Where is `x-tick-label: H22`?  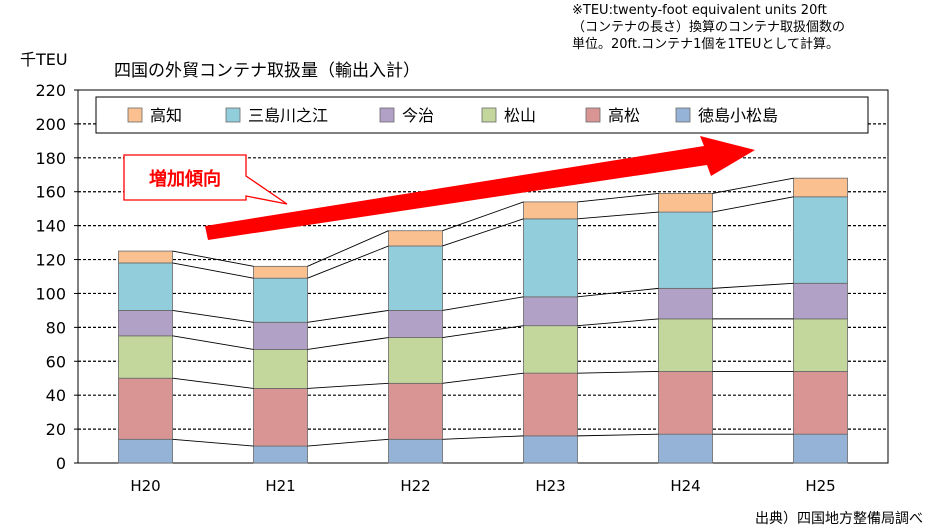
x-tick-label: H22 is located at coordinates (415, 486).